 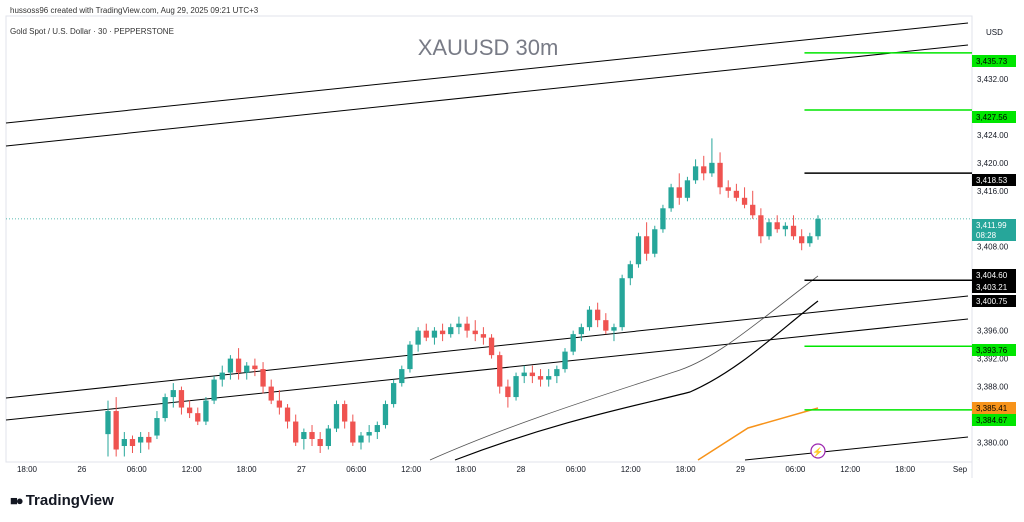 I want to click on y-tick-label: 3,392.00, so click(x=993, y=359).